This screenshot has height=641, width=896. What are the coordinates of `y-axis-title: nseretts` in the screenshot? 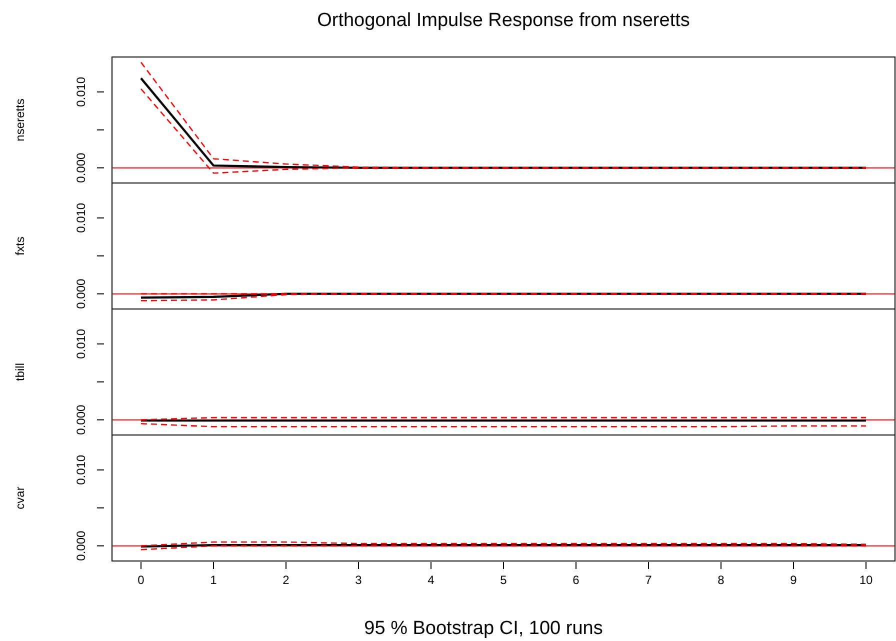 It's located at (20, 120).